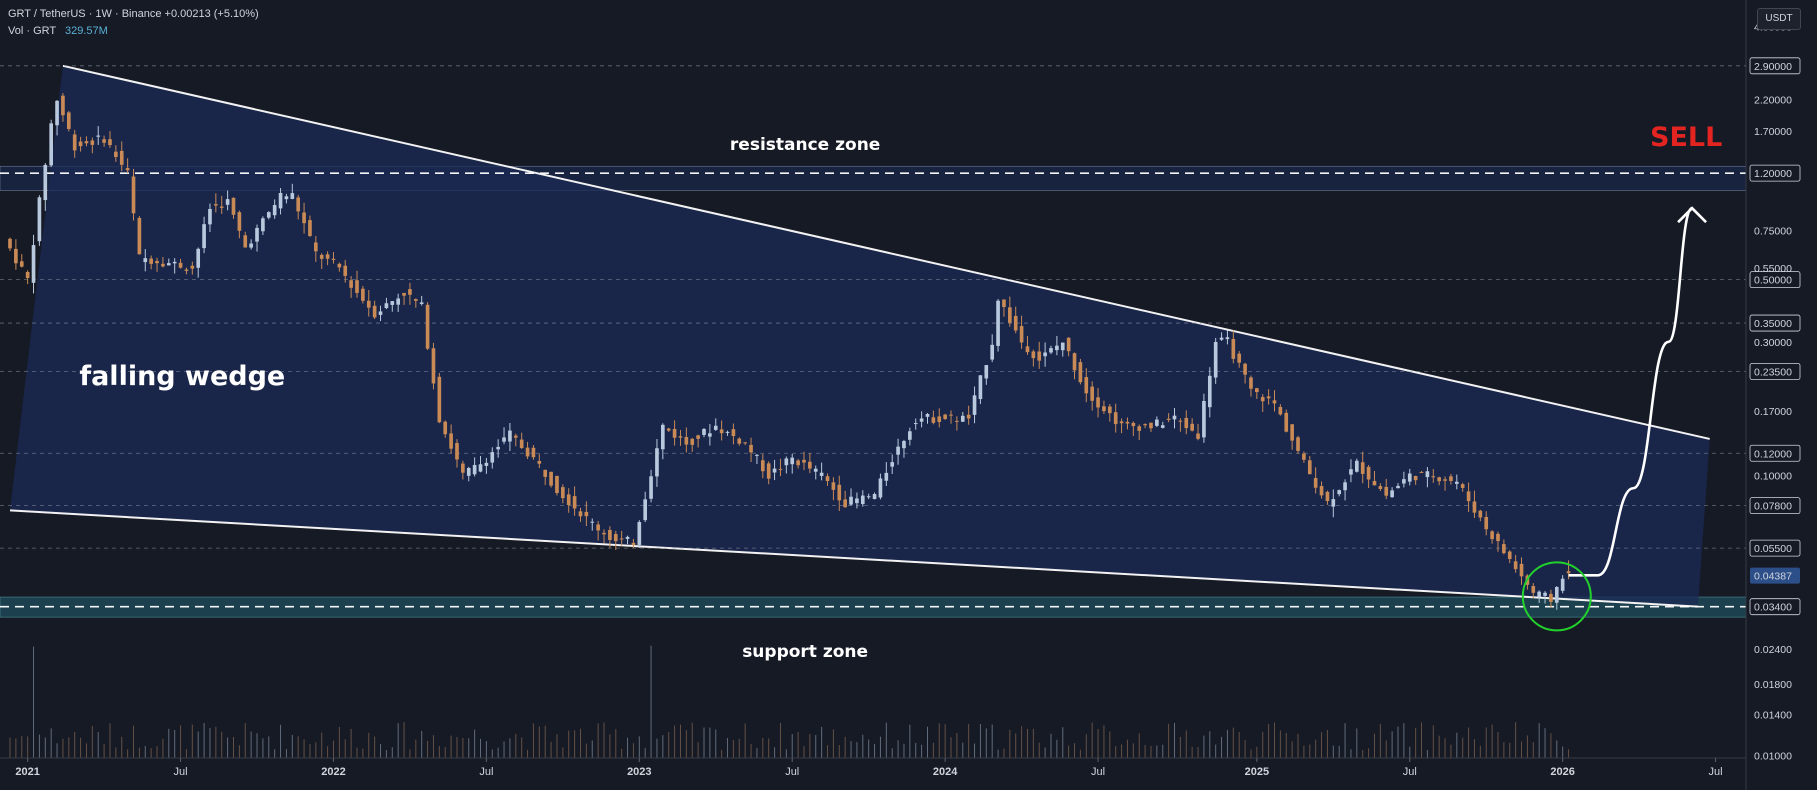 The image size is (1817, 790). What do you see at coordinates (1779, 19) in the screenshot?
I see `currency-badge: USDT` at bounding box center [1779, 19].